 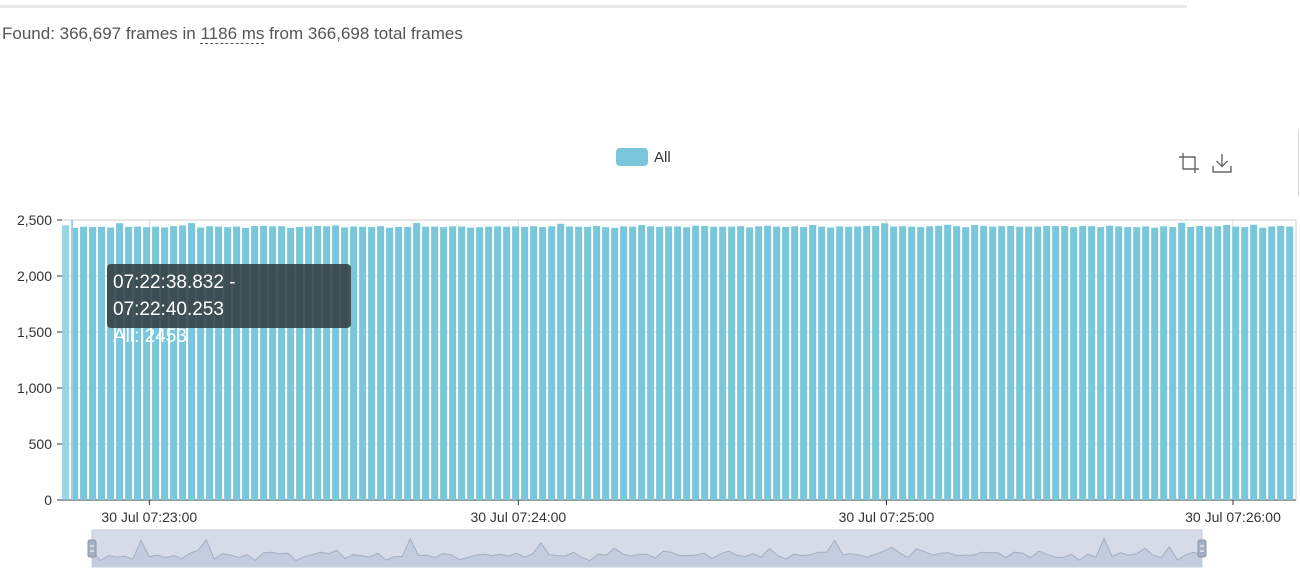 I want to click on download-icon, so click(x=1222, y=163).